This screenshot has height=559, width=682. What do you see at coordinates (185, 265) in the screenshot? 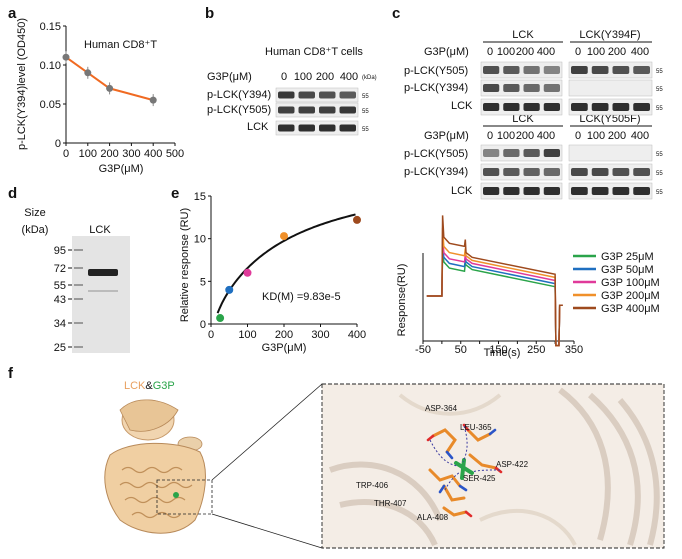
I see `panel-e-left-ylabel: Relative response (RU)` at bounding box center [185, 265].